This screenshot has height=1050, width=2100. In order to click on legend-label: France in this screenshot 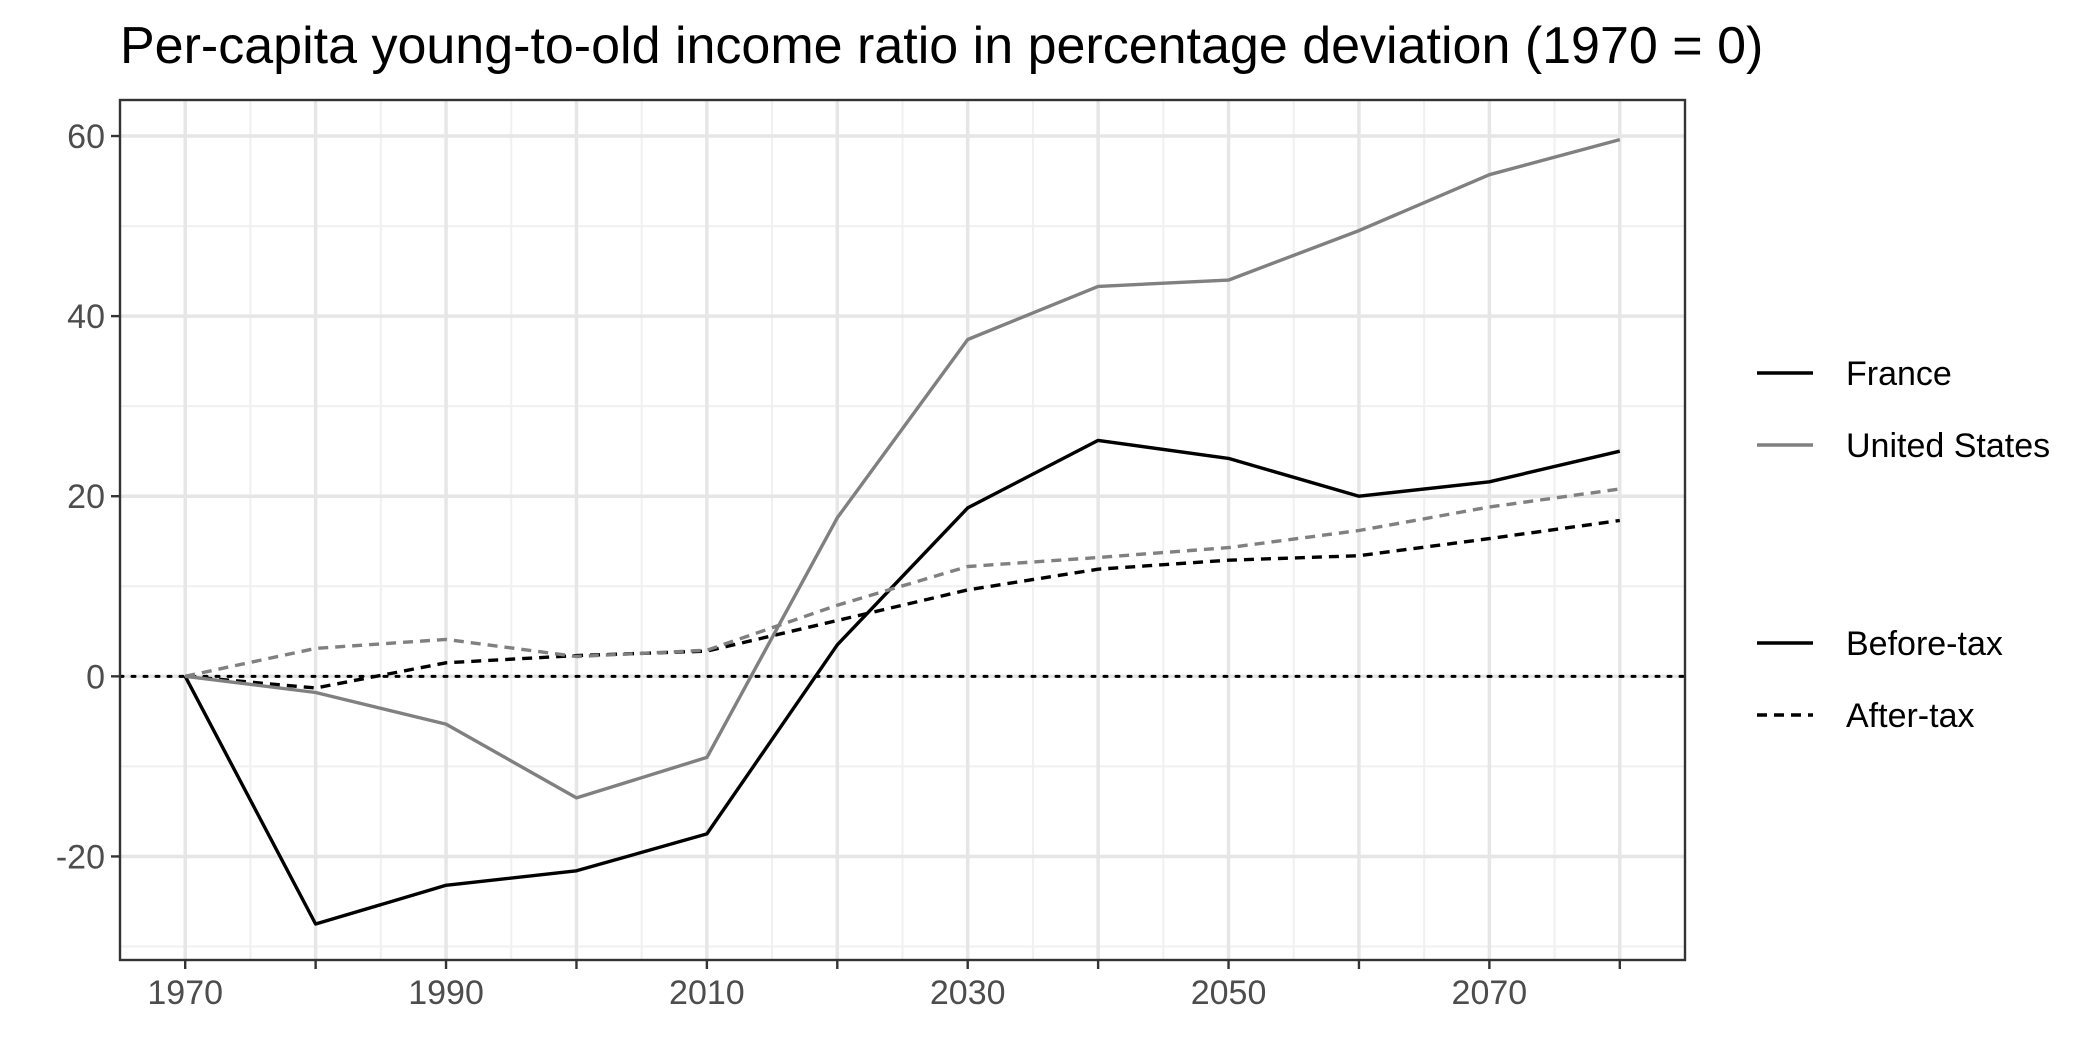, I will do `click(1899, 374)`.